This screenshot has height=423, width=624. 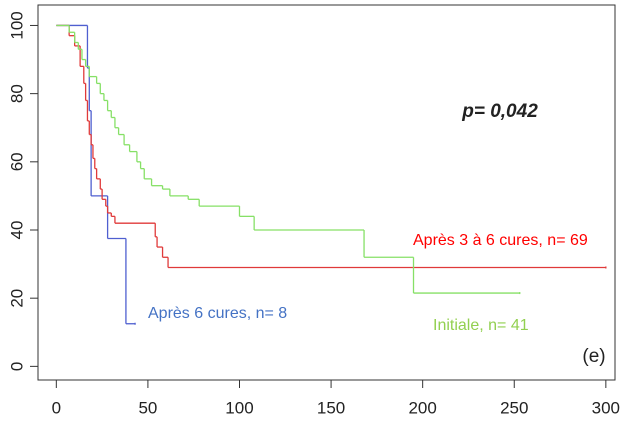 What do you see at coordinates (499, 111) in the screenshot?
I see `p-value: p= 0,042` at bounding box center [499, 111].